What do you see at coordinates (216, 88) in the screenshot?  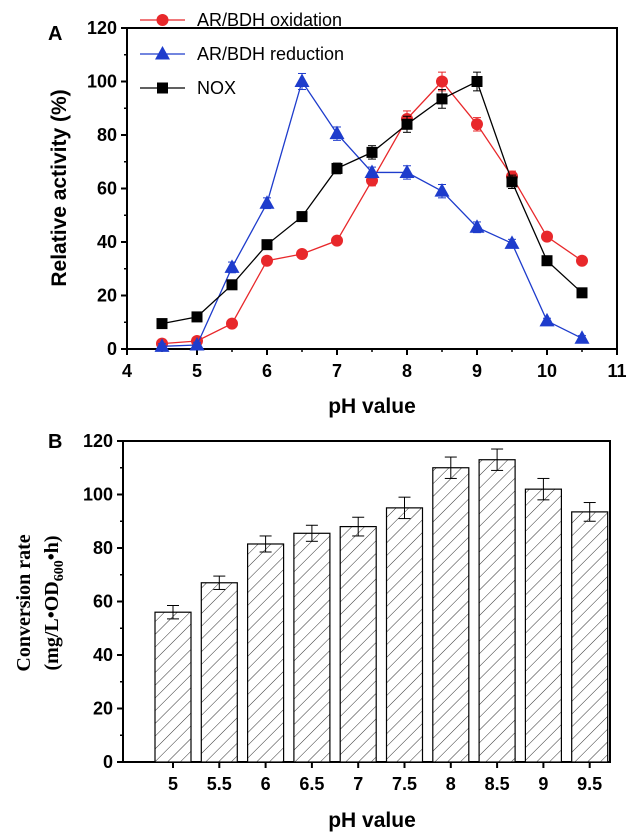 I see `legend-label: NOX` at bounding box center [216, 88].